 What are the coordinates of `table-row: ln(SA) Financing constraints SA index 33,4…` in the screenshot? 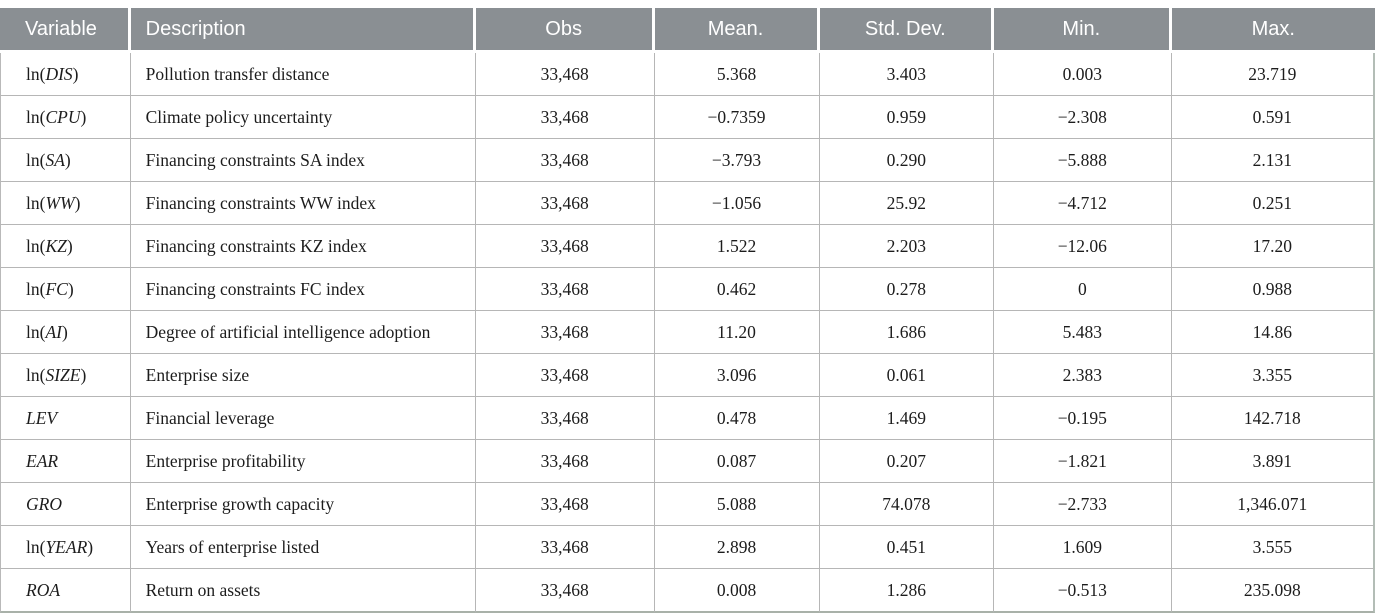 It's located at (687, 160).